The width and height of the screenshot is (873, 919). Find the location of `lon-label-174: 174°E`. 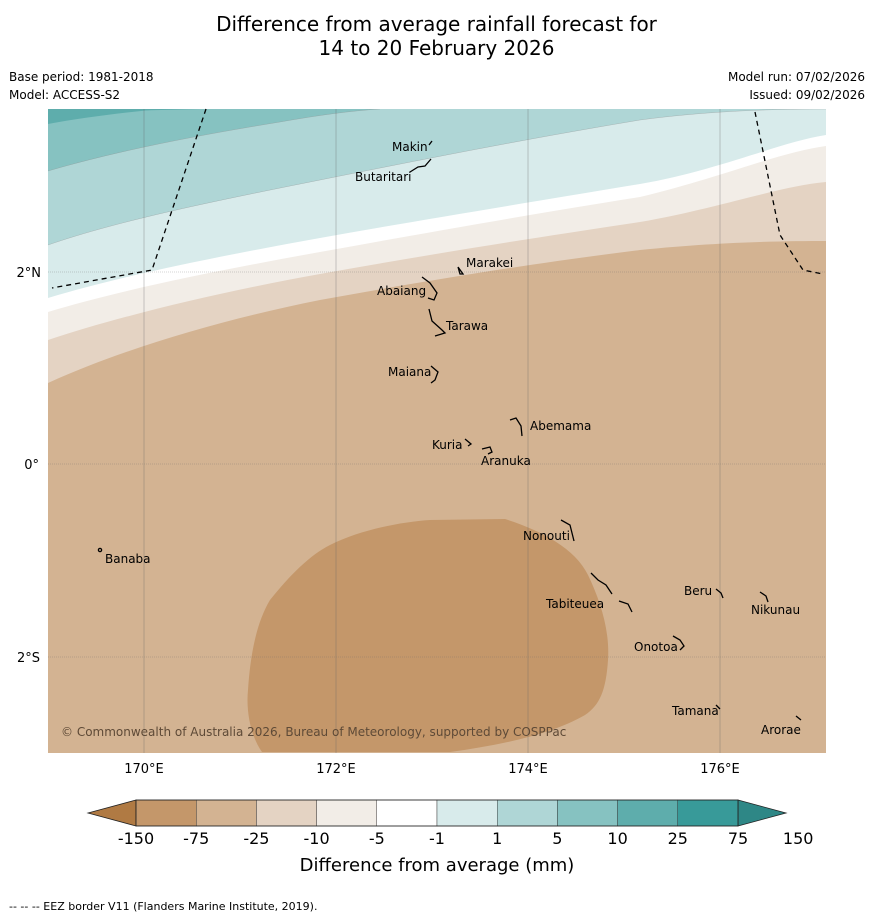

lon-label-174: 174°E is located at coordinates (528, 769).